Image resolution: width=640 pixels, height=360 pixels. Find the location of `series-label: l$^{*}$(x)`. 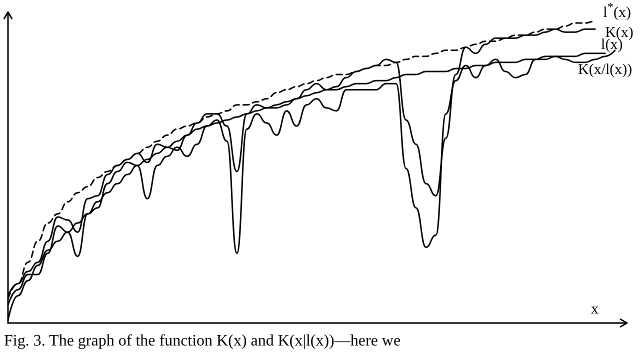

series-label: l$^{*}$(x) is located at coordinates (617, 10).